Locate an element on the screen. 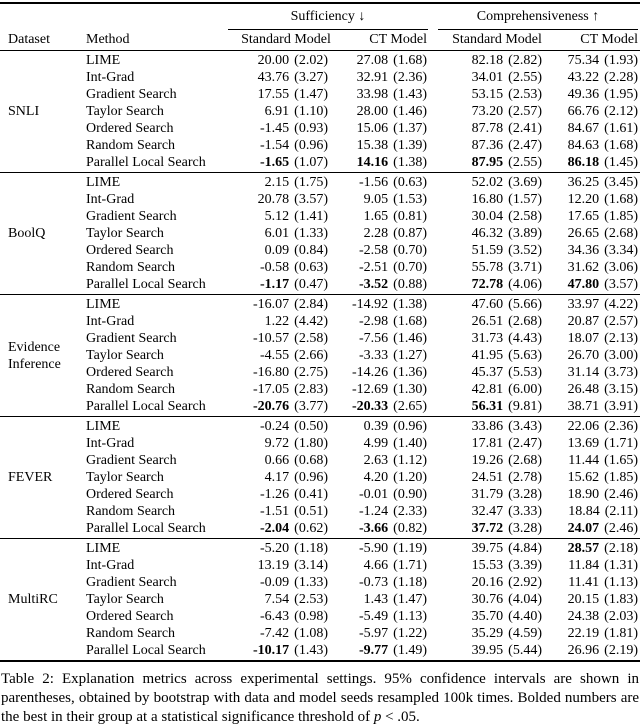 Image resolution: width=640 pixels, height=727 pixels. method-label: Ordered Search is located at coordinates (130, 372).